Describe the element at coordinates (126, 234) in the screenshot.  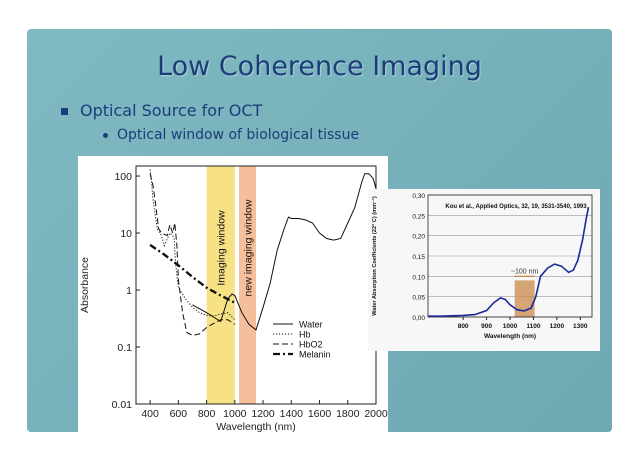
I see `y-tick-label-3: 10` at that location.